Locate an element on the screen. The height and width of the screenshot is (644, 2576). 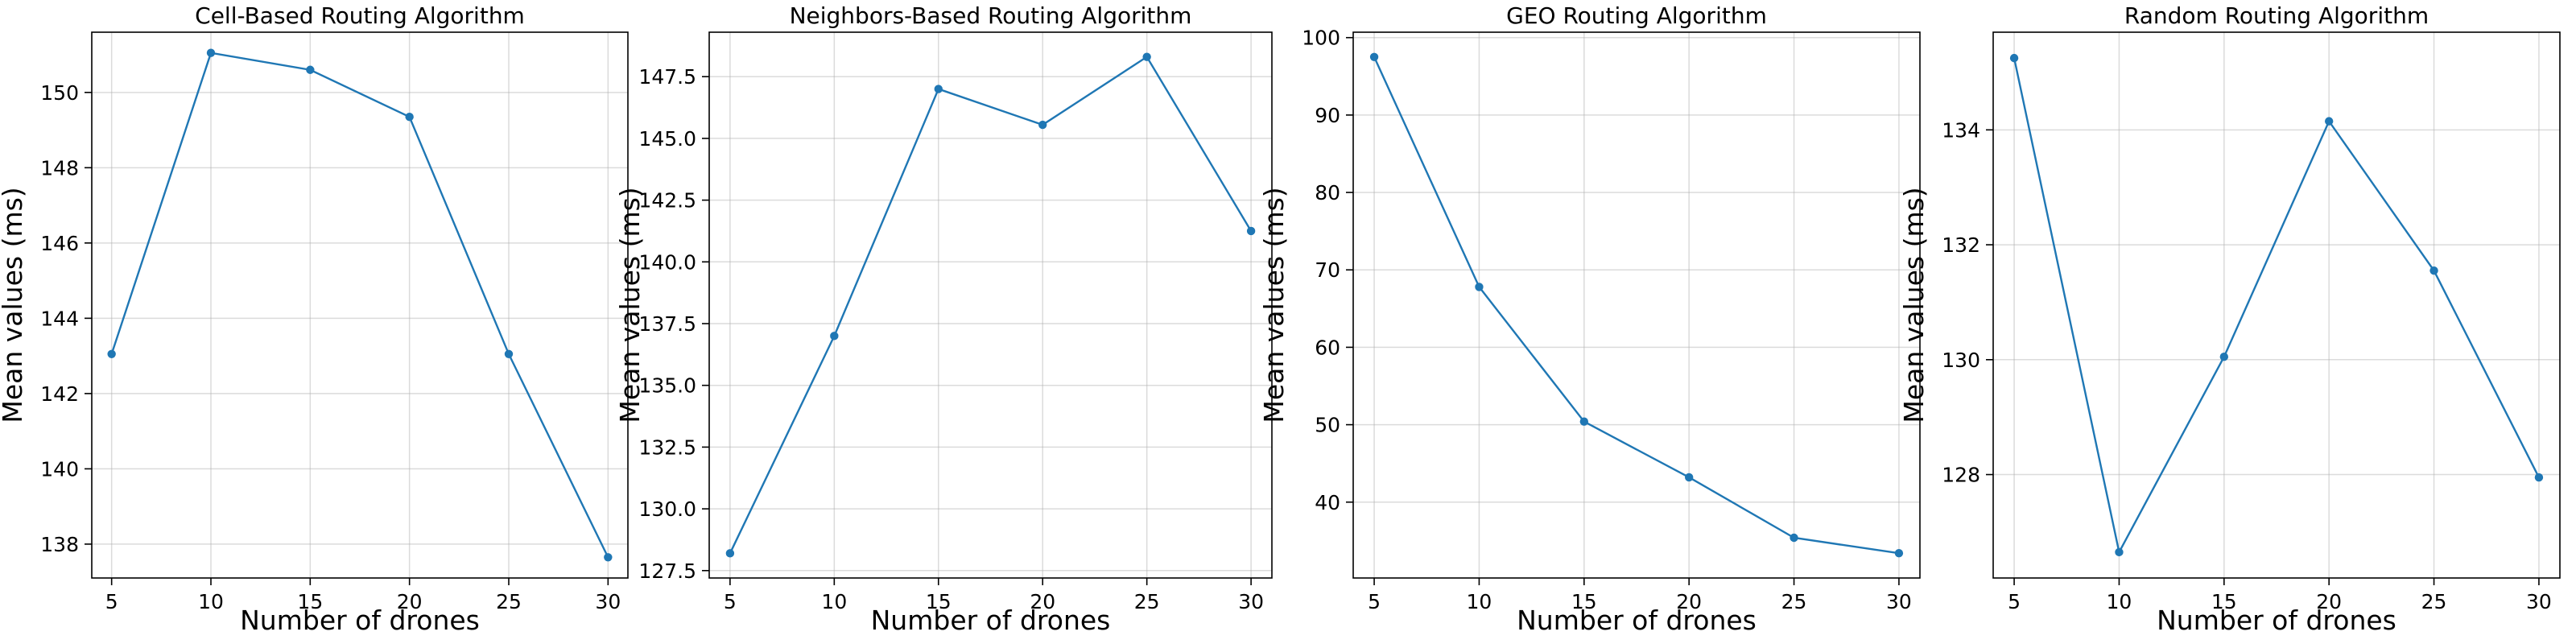
chart-title: GEO Routing Algorithm is located at coordinates (1636, 15).